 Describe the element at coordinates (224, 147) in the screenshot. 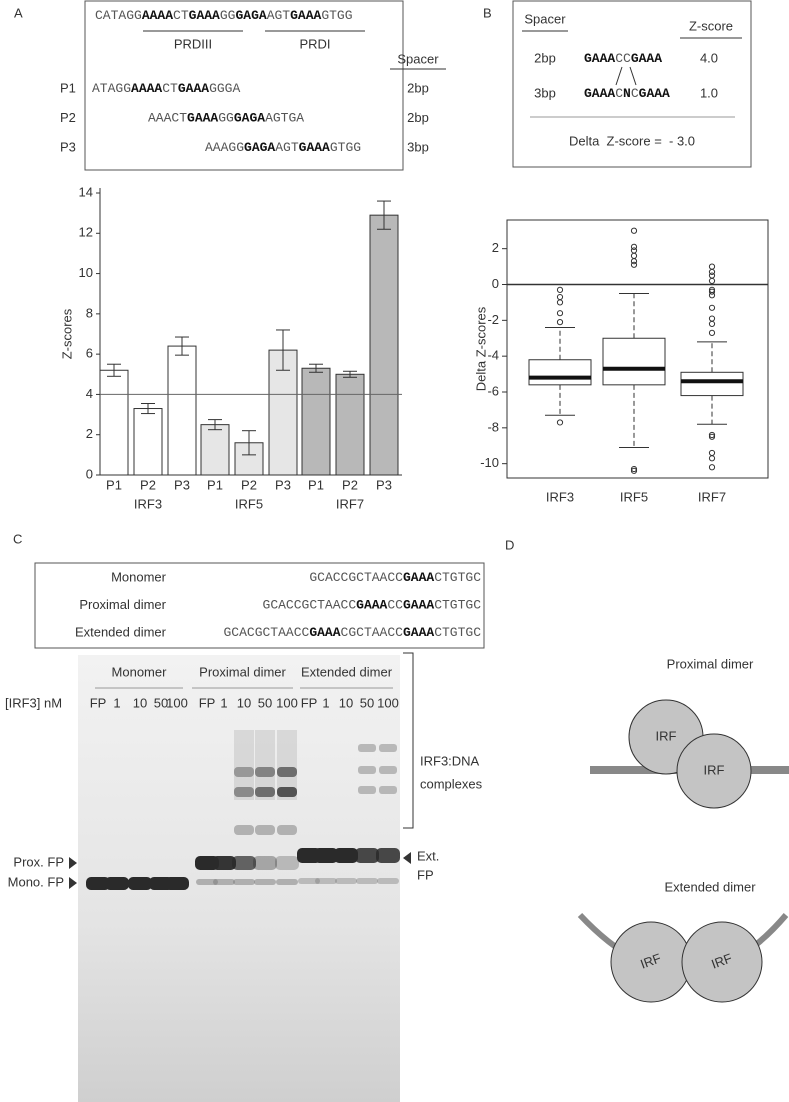

I see `sequence-segment: AAAGG` at that location.